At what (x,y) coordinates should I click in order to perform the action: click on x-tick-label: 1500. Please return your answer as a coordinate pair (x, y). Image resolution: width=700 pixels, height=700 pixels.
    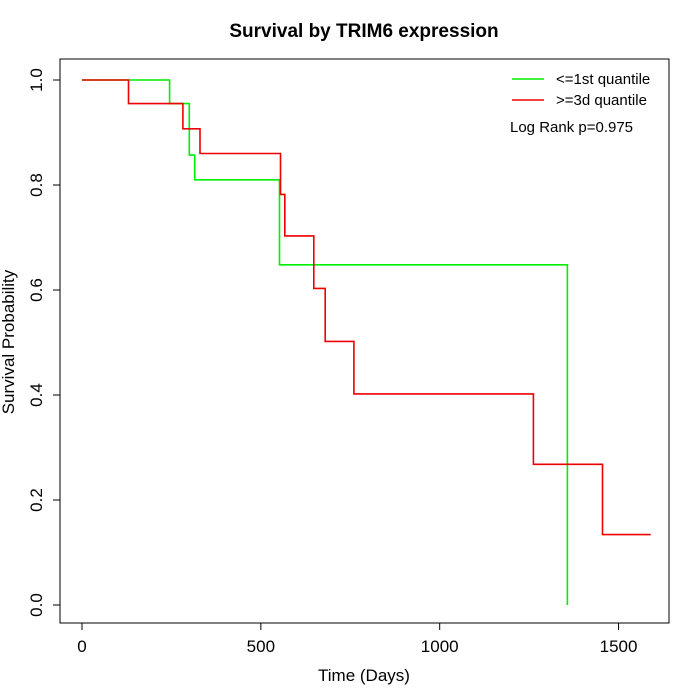
    Looking at the image, I should click on (619, 646).